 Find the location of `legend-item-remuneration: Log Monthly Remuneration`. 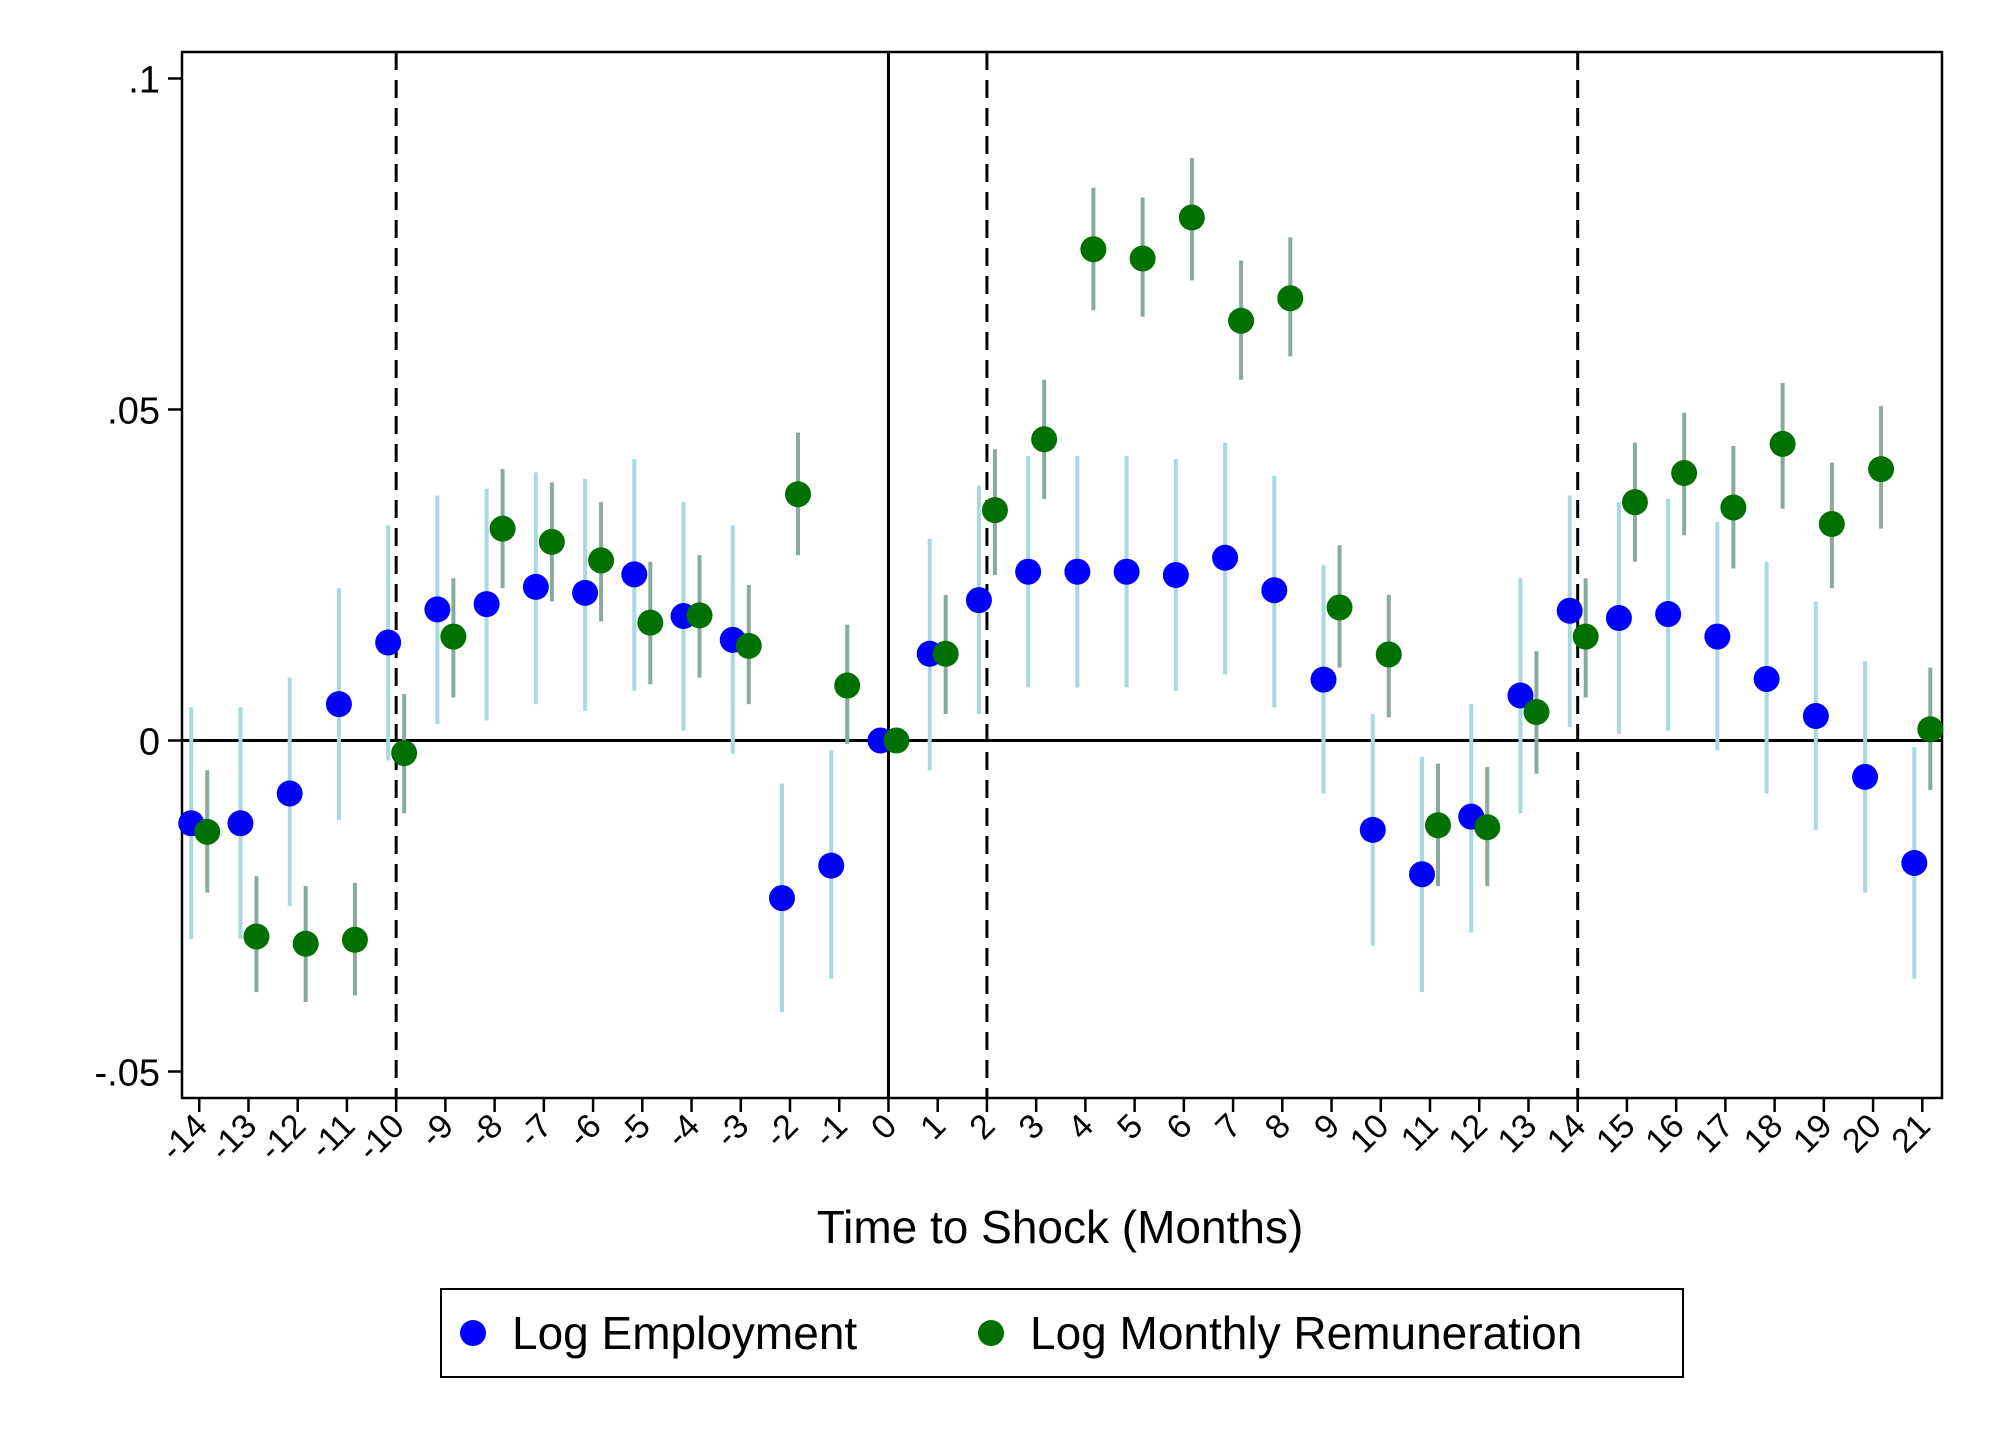

legend-item-remuneration: Log Monthly Remuneration is located at coordinates (1280, 1333).